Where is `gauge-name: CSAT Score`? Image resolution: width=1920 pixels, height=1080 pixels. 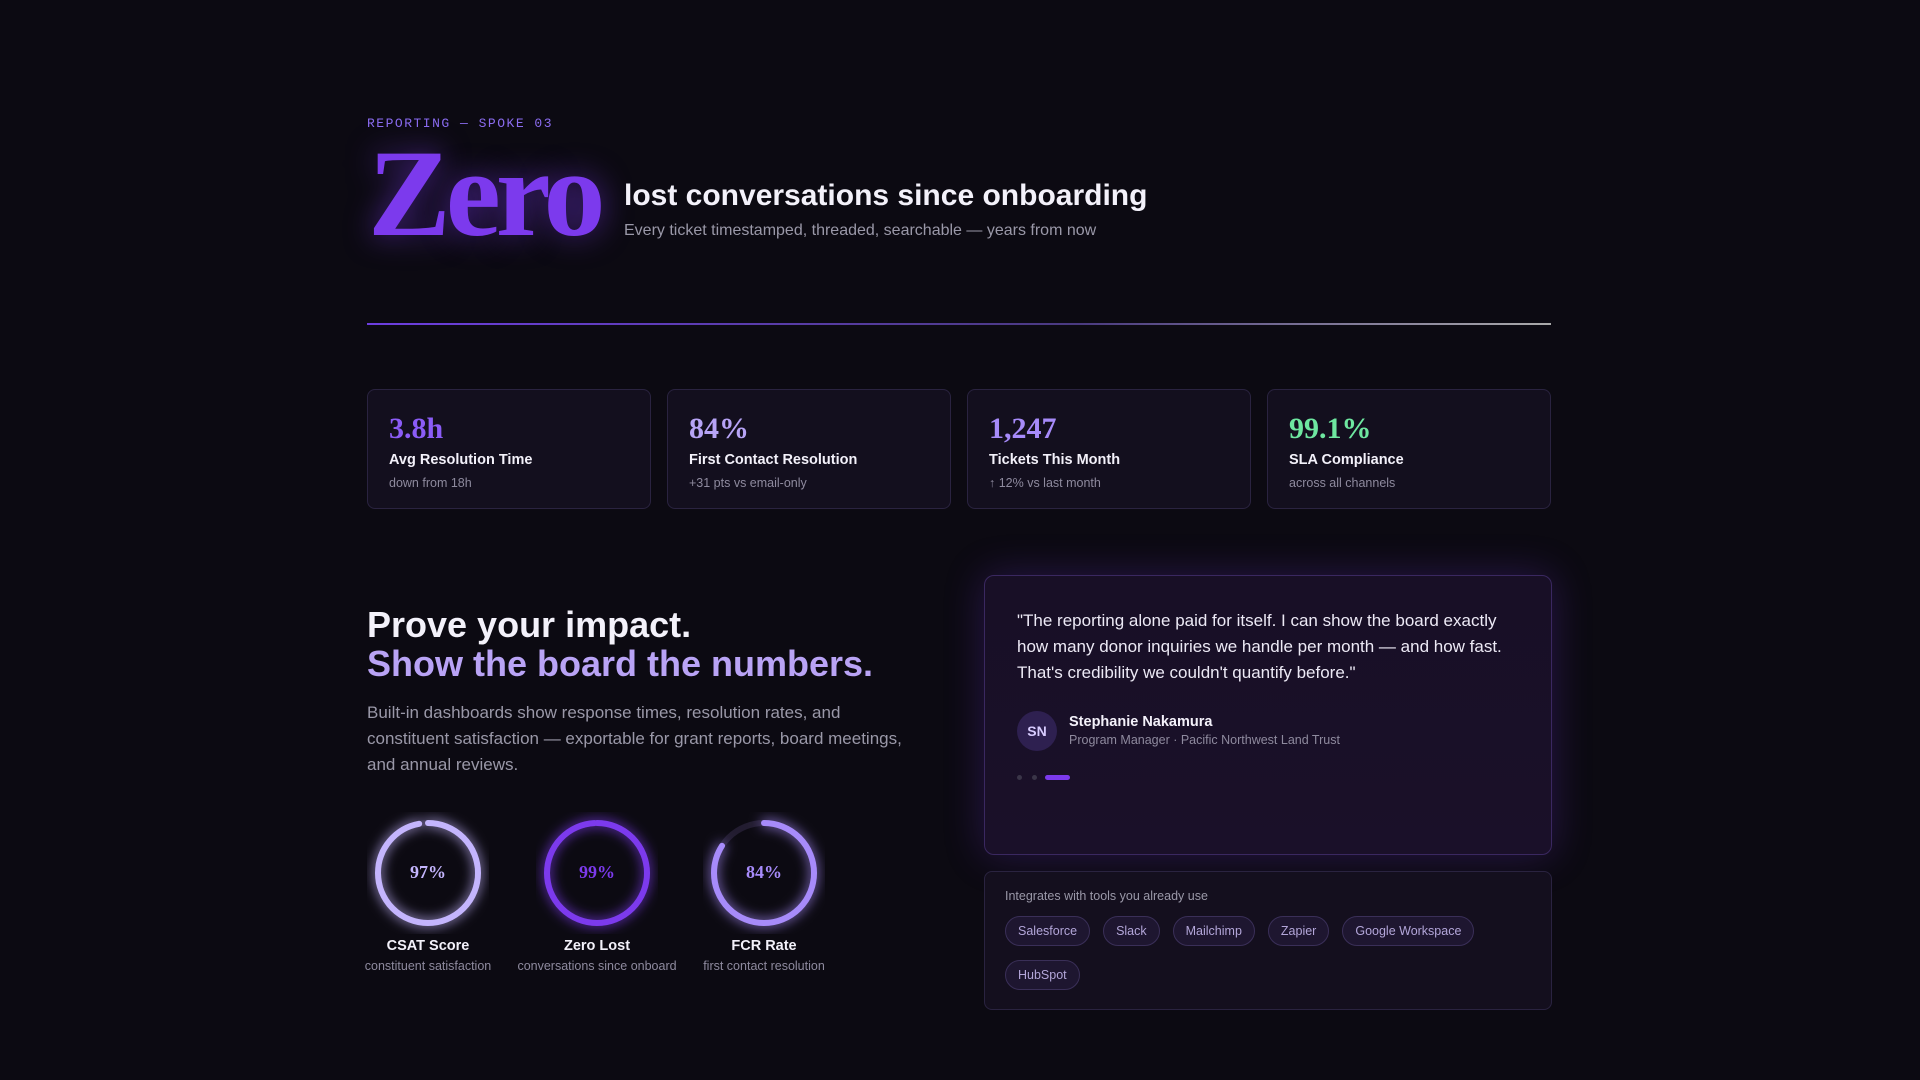
gauge-name: CSAT Score is located at coordinates (428, 946).